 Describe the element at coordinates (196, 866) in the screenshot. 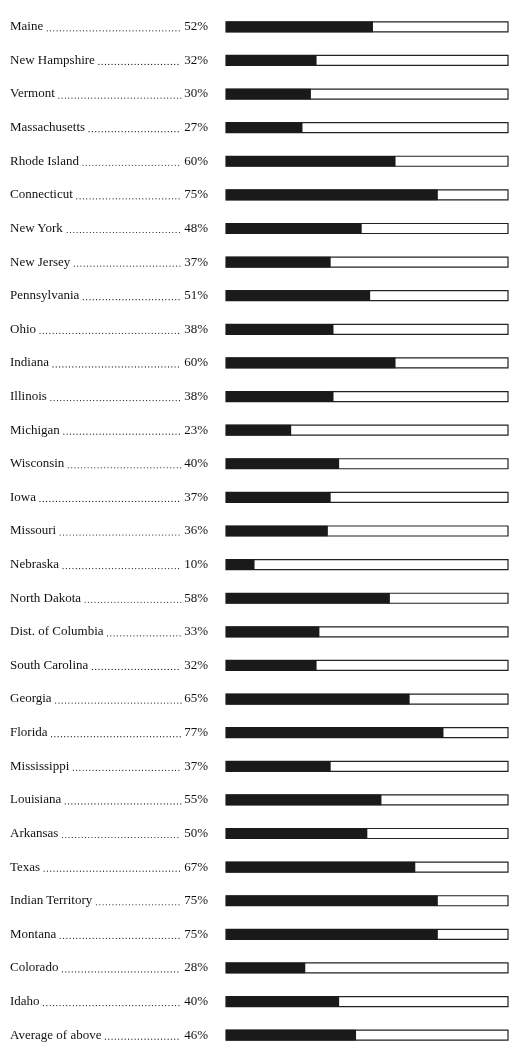

I see `data-label: 67%` at that location.